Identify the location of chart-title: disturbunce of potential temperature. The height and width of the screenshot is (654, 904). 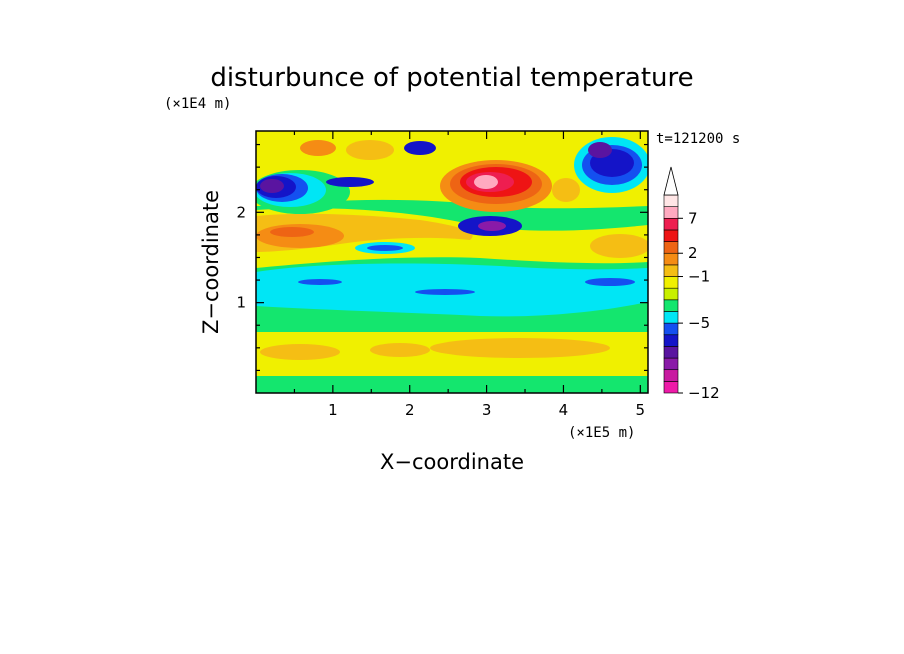
(451, 78).